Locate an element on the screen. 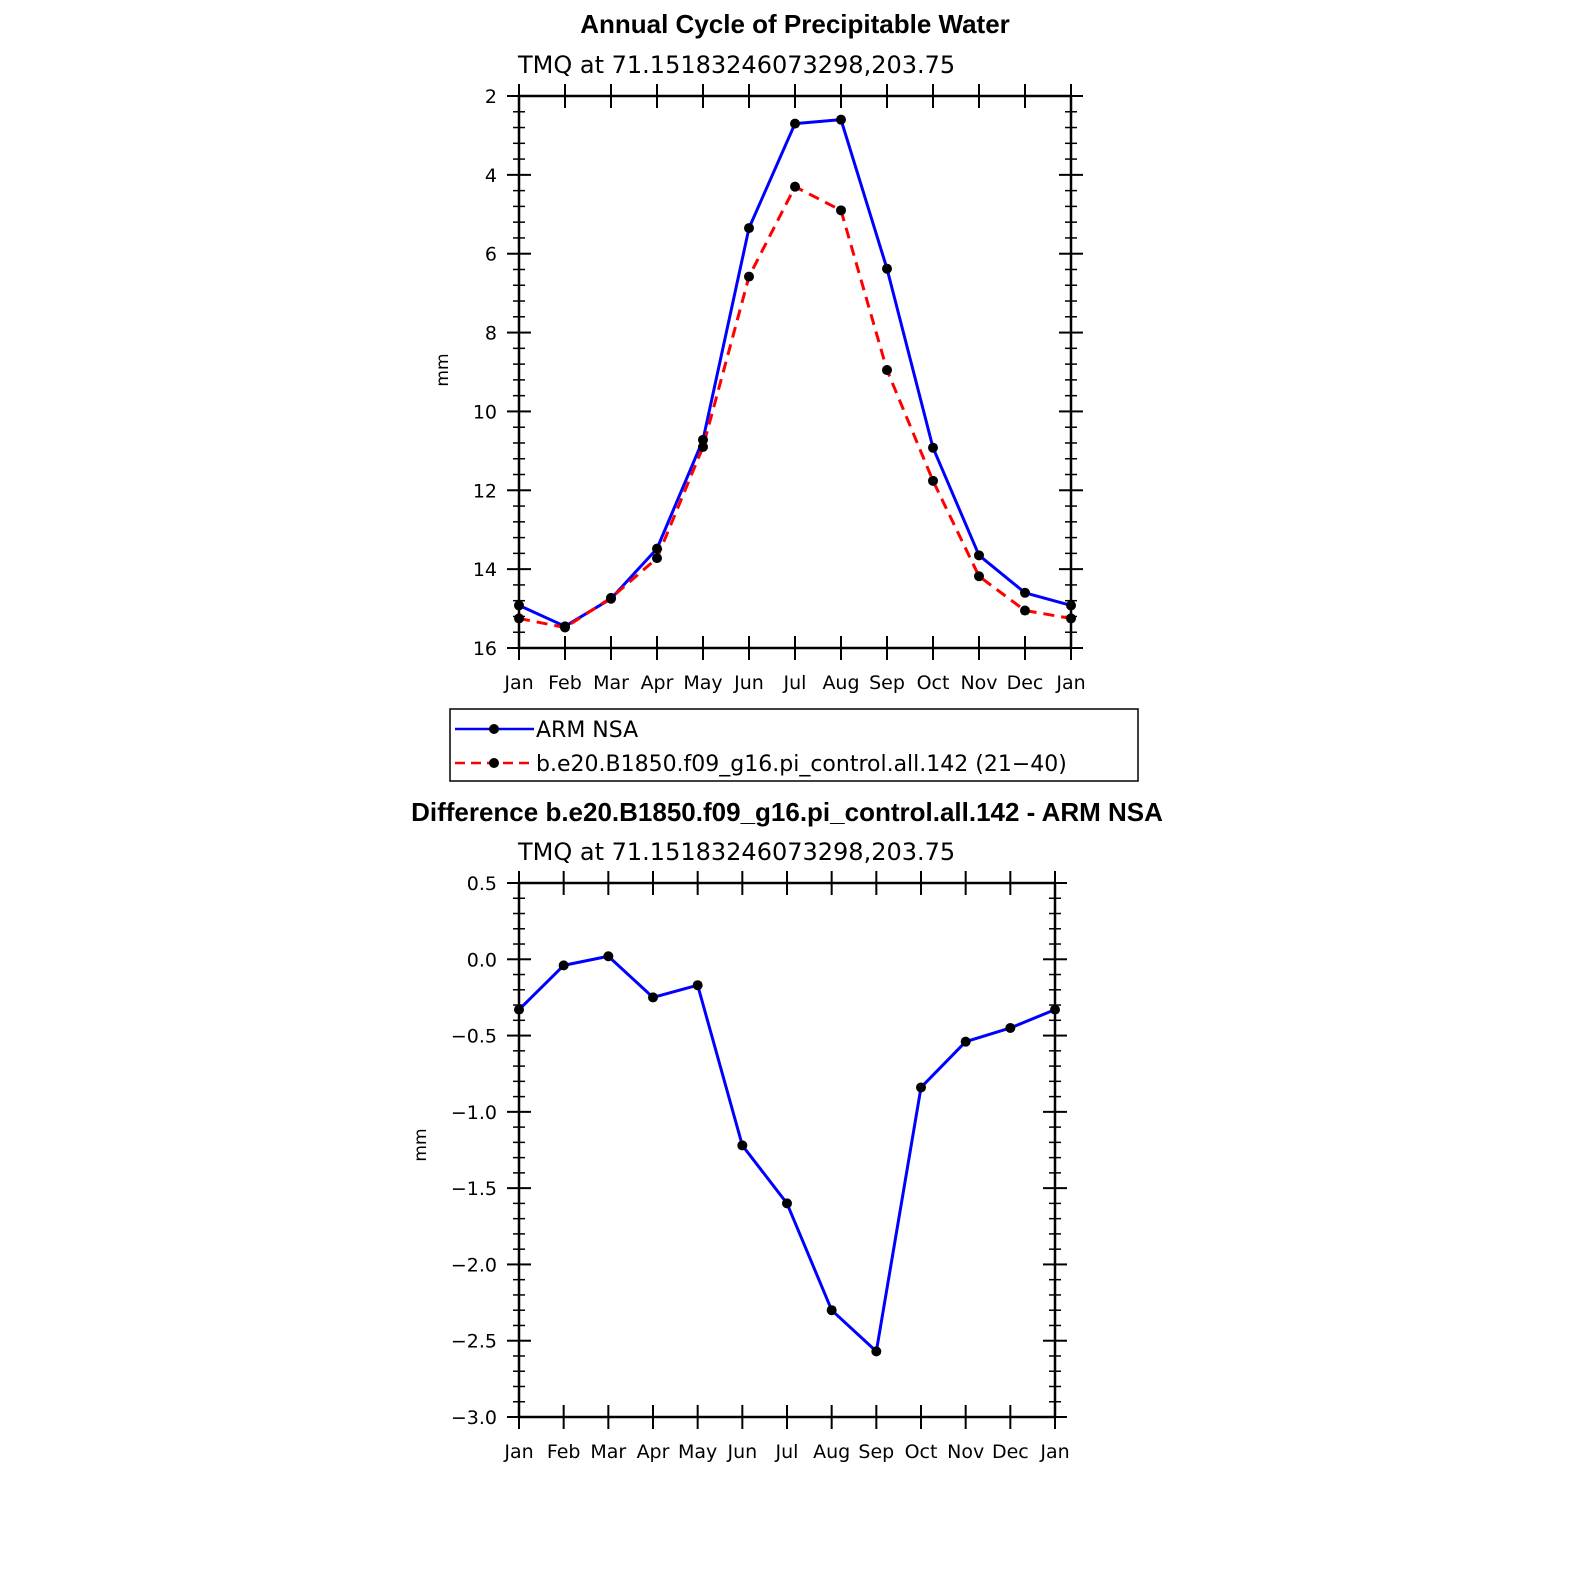 This screenshot has width=1574, height=1574. bottom-chart-ytick-label: 0.0 is located at coordinates (482, 960).